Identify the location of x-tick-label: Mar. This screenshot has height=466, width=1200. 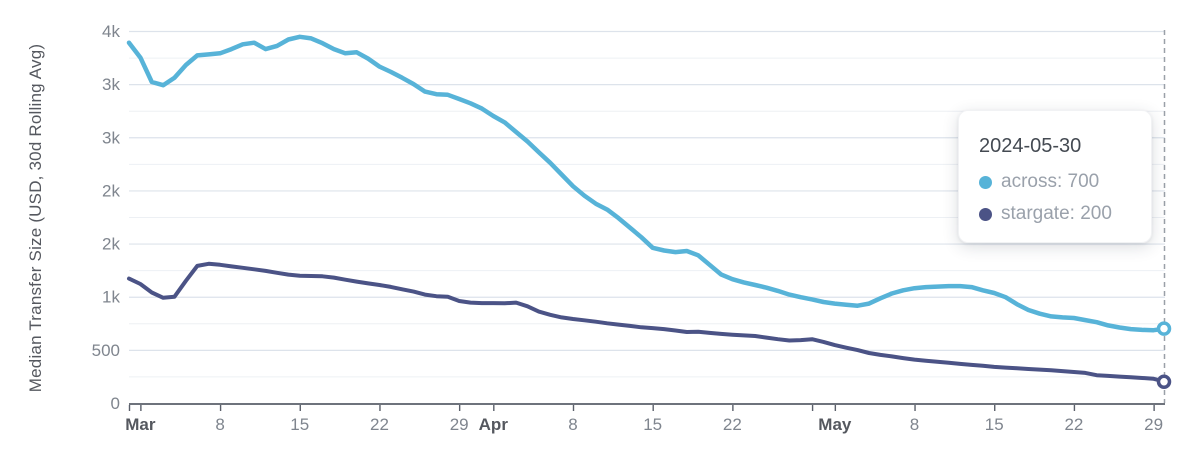
(140, 424).